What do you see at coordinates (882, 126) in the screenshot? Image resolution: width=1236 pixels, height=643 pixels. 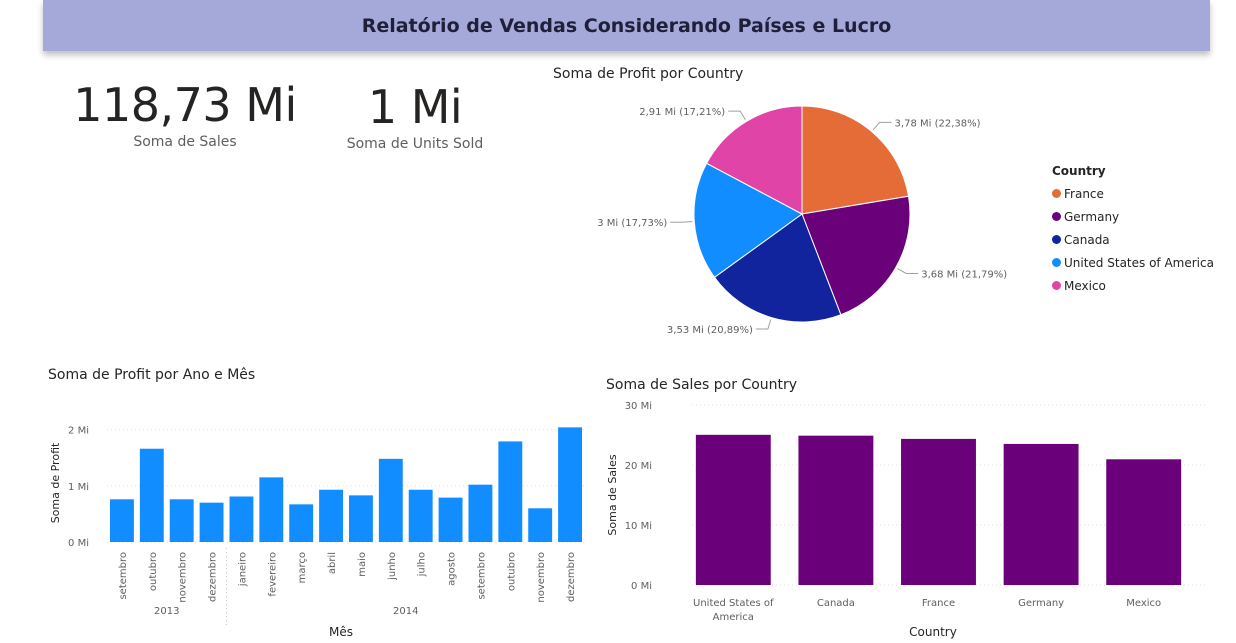 I see `pie-leader-line-france` at bounding box center [882, 126].